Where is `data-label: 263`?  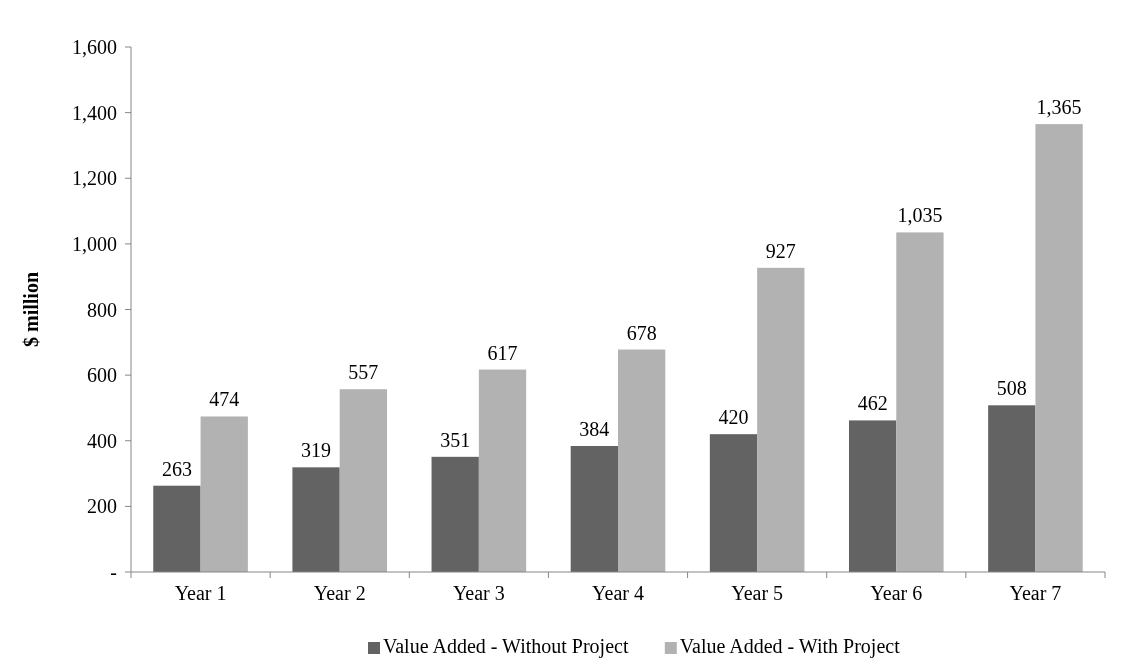
data-label: 263 is located at coordinates (176, 468).